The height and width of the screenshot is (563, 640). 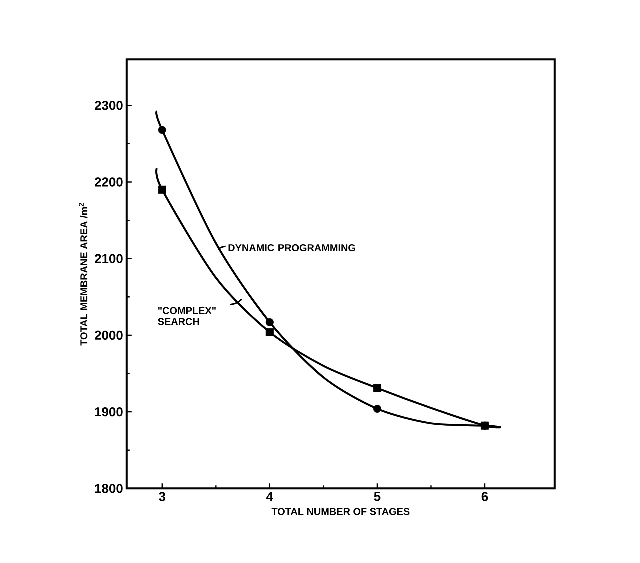 I want to click on series-label: "COMPLEX" SEARCH, so click(x=187, y=316).